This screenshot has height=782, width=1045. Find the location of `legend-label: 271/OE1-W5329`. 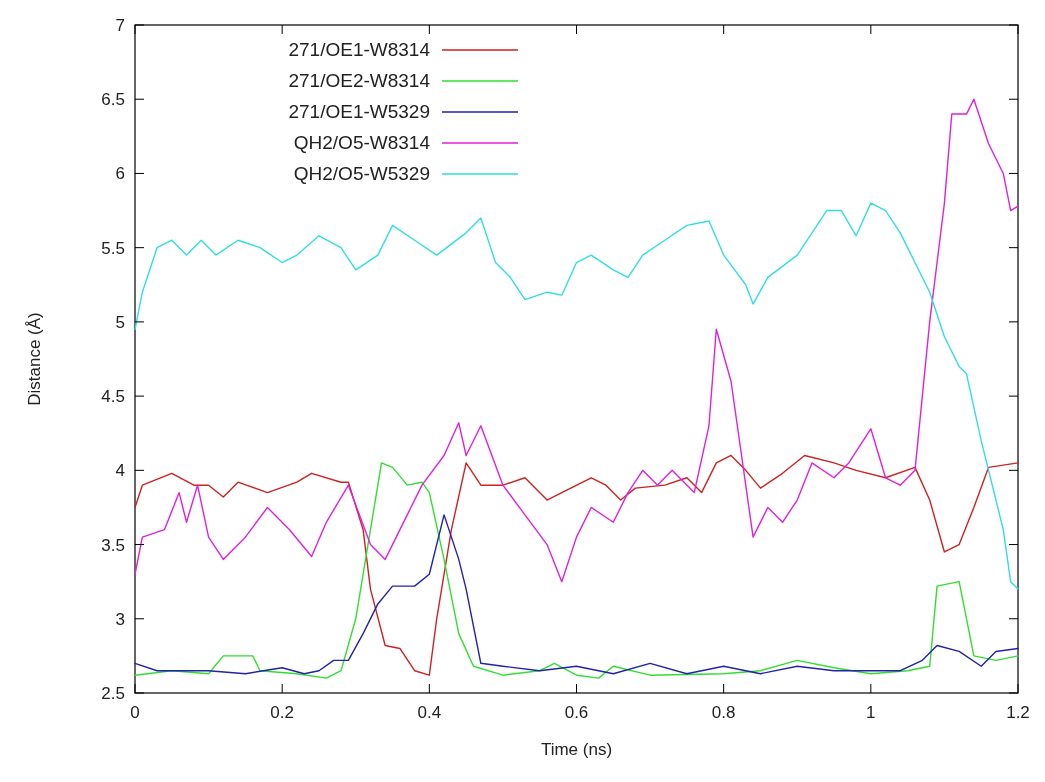

legend-label: 271/OE1-W5329 is located at coordinates (359, 111).